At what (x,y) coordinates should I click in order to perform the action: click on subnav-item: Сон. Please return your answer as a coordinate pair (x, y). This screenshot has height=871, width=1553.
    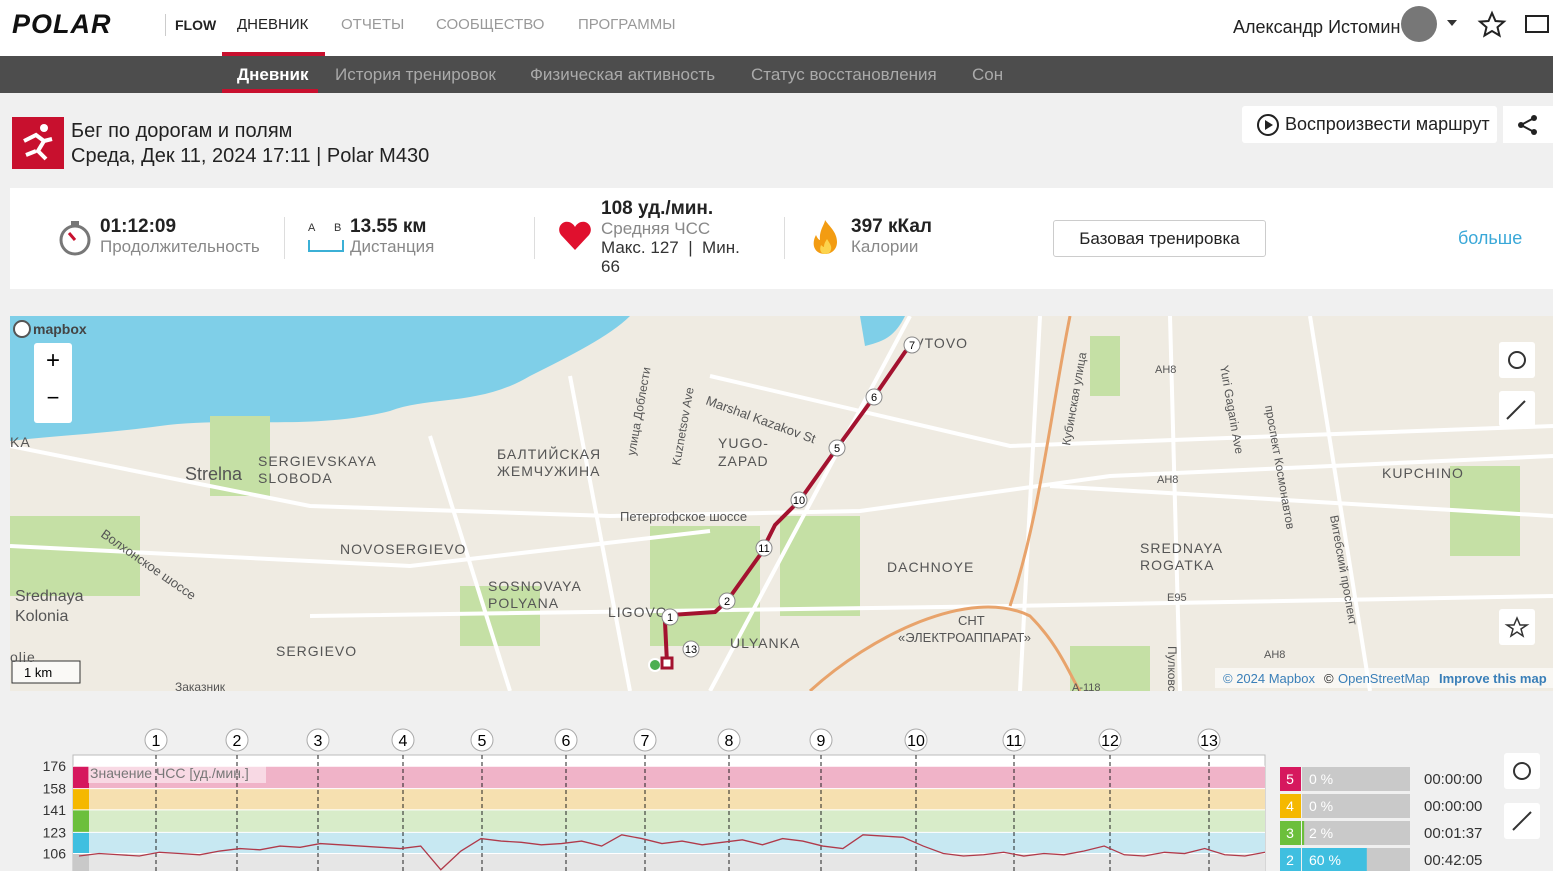
    Looking at the image, I should click on (988, 74).